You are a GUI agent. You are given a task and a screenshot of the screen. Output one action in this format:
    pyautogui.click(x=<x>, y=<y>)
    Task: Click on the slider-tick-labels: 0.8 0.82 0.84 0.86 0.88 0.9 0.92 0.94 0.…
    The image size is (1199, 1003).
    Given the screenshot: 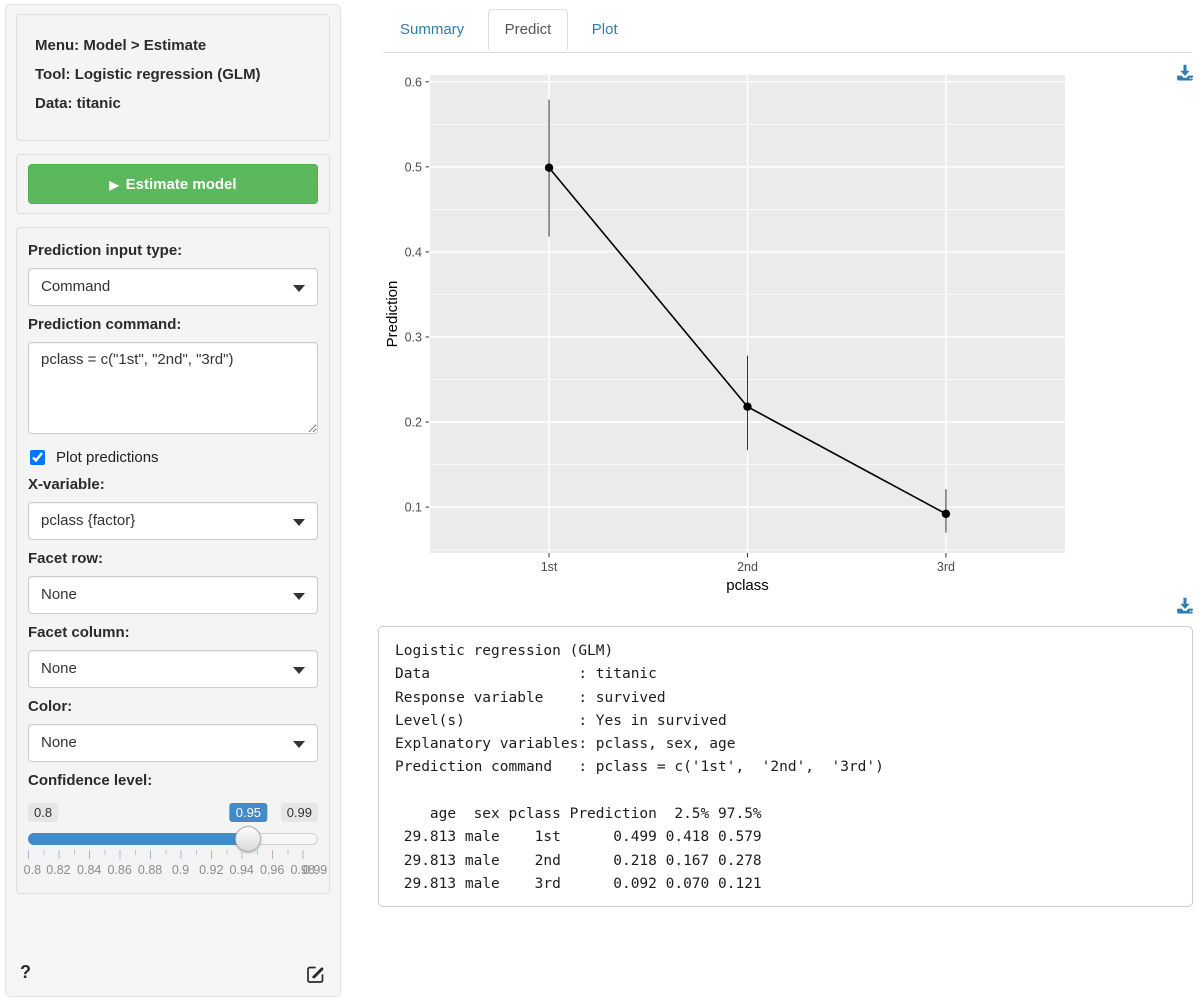 What is the action you would take?
    pyautogui.click(x=175, y=870)
    